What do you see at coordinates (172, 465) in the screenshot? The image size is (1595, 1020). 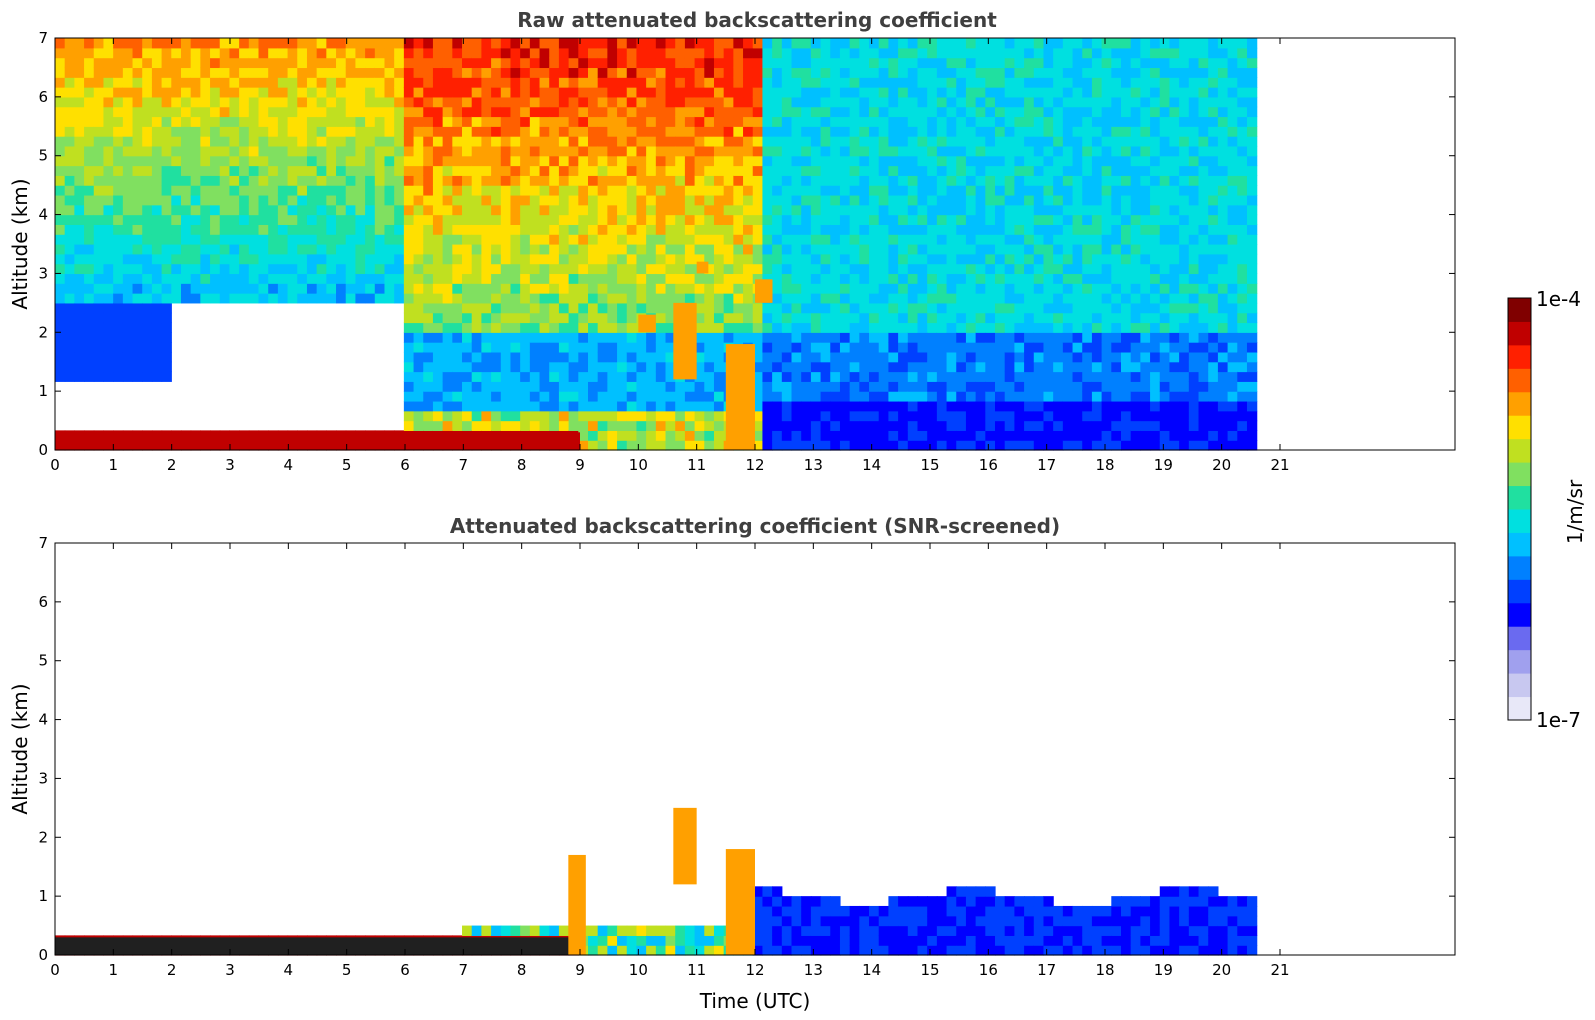 I see `x-tick-label: 2` at bounding box center [172, 465].